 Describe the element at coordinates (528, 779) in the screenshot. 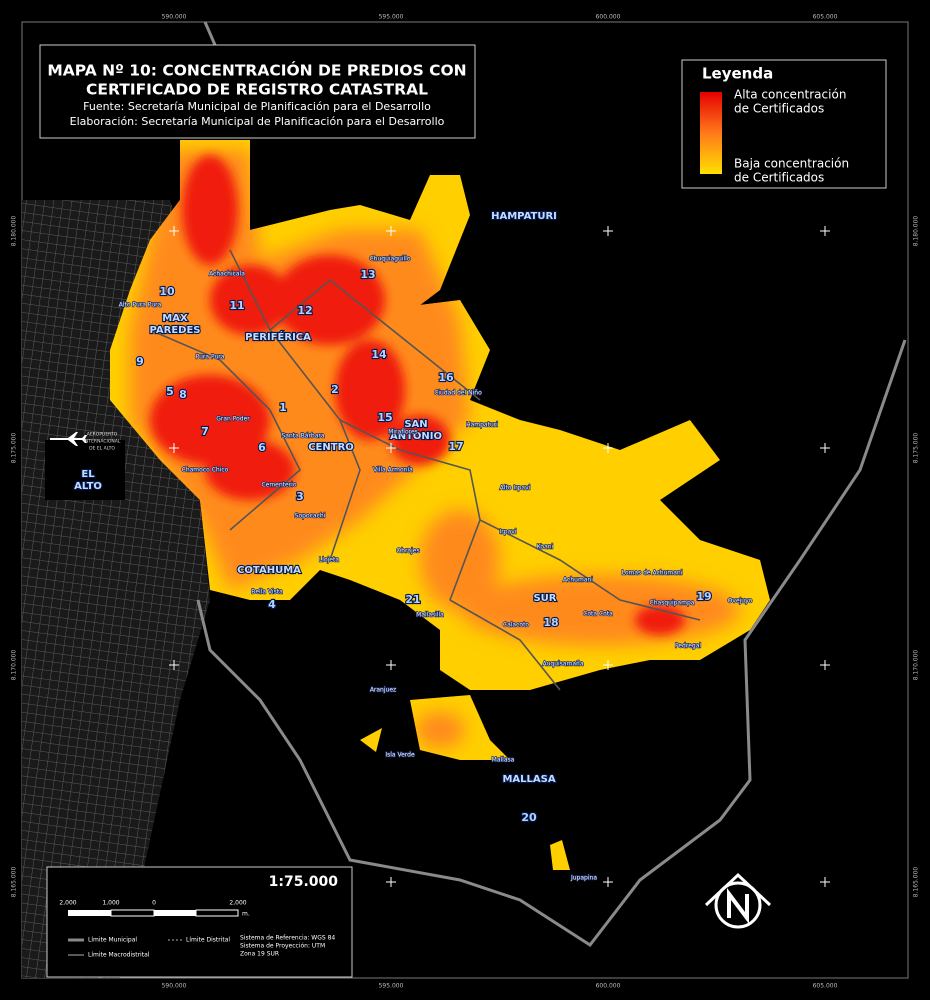

I see `macrodistrict-name: MALLASA` at that location.